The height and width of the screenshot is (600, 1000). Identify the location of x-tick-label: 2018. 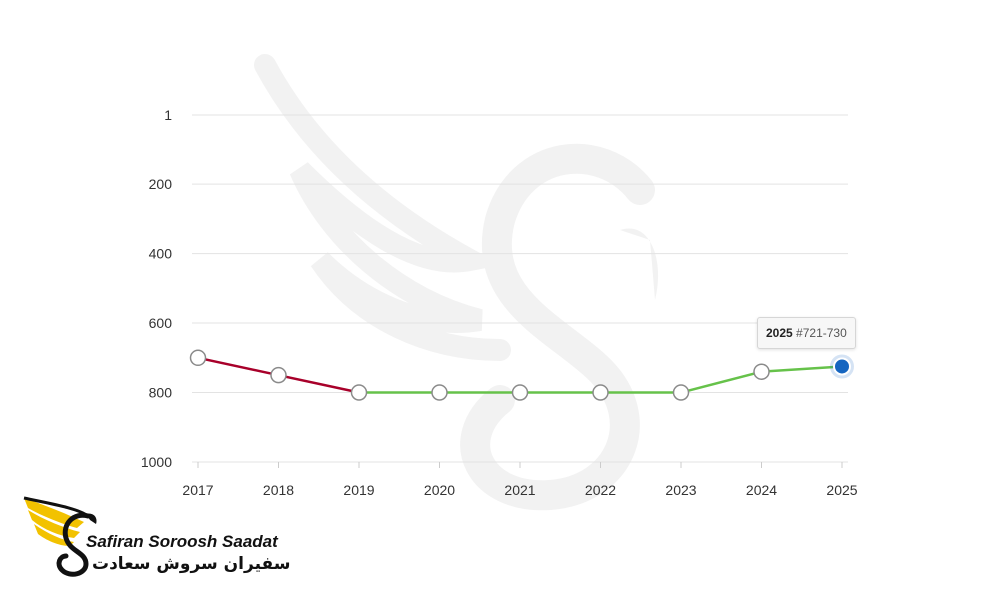
(278, 490).